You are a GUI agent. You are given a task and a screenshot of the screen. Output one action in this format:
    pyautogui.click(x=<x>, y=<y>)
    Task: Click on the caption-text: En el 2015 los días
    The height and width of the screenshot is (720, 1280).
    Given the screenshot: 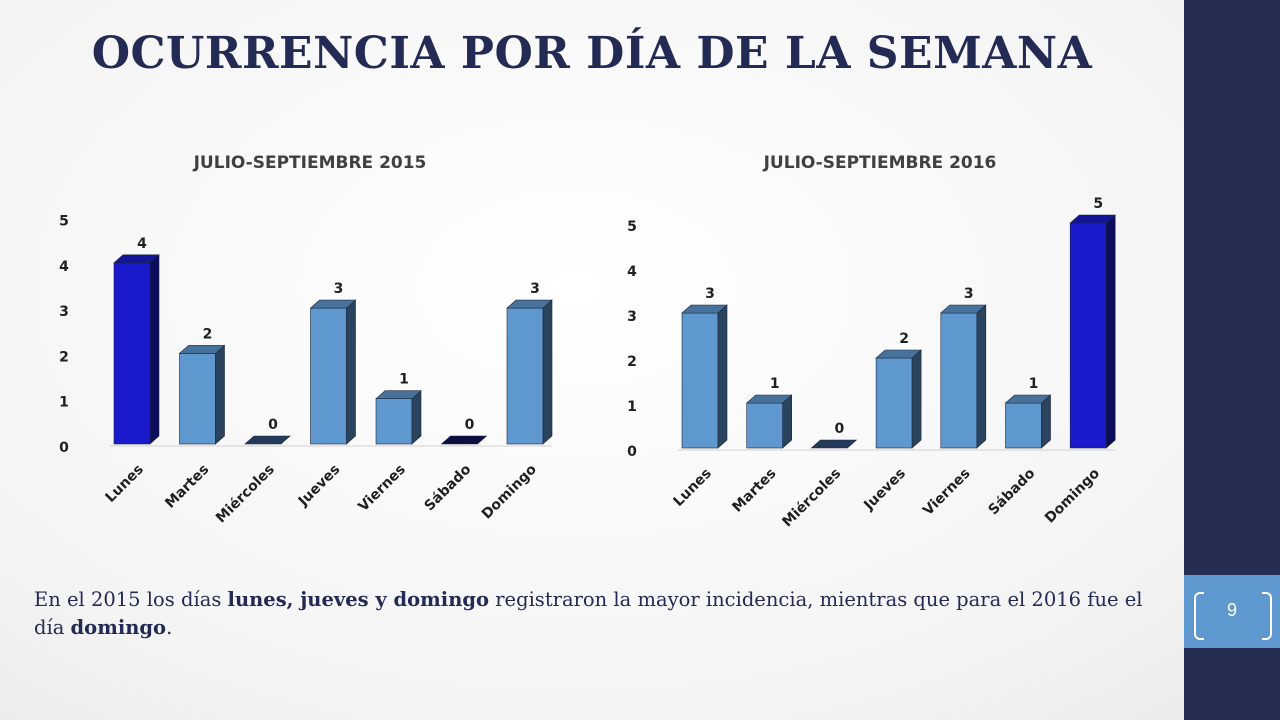 What is the action you would take?
    pyautogui.click(x=131, y=599)
    